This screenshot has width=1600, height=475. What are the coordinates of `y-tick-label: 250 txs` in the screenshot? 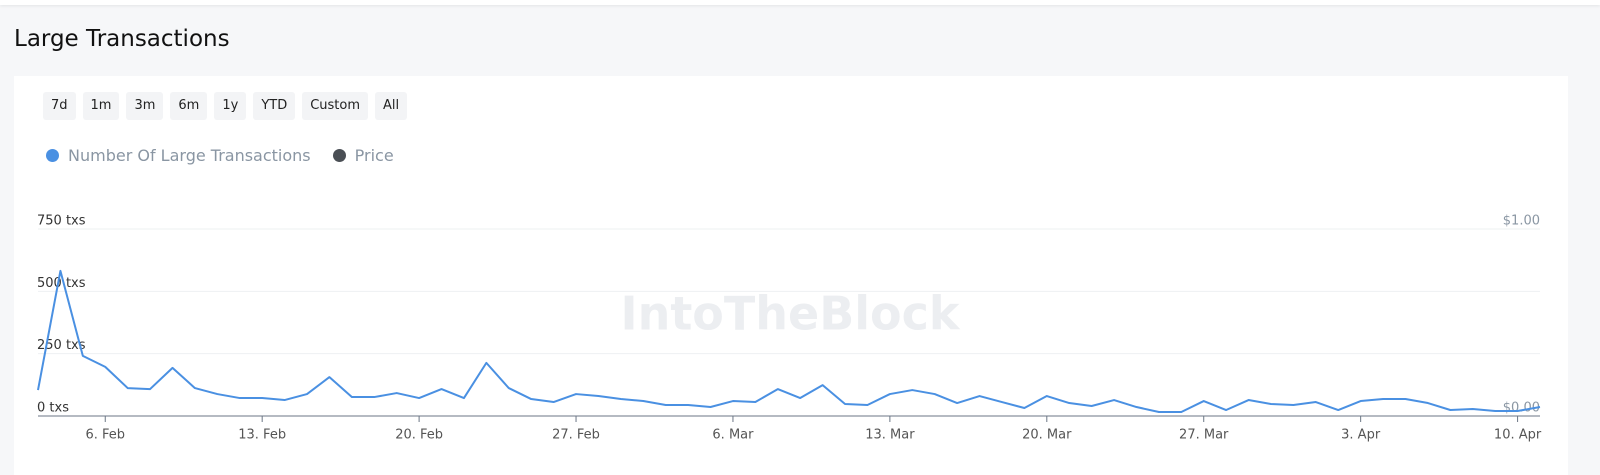 It's located at (61, 345).